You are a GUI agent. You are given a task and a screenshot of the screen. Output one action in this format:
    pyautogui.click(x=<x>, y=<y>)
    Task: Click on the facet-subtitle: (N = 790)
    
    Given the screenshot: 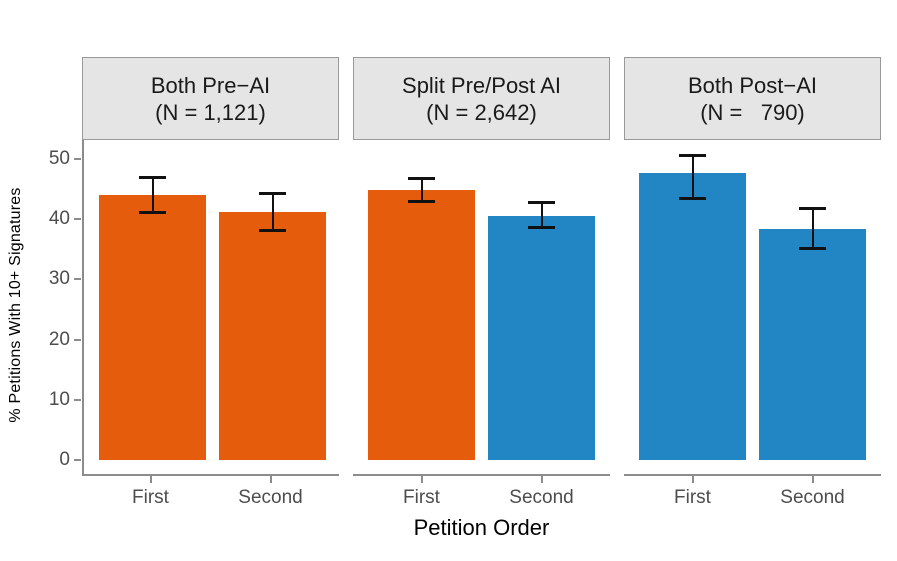 What is the action you would take?
    pyautogui.click(x=752, y=112)
    